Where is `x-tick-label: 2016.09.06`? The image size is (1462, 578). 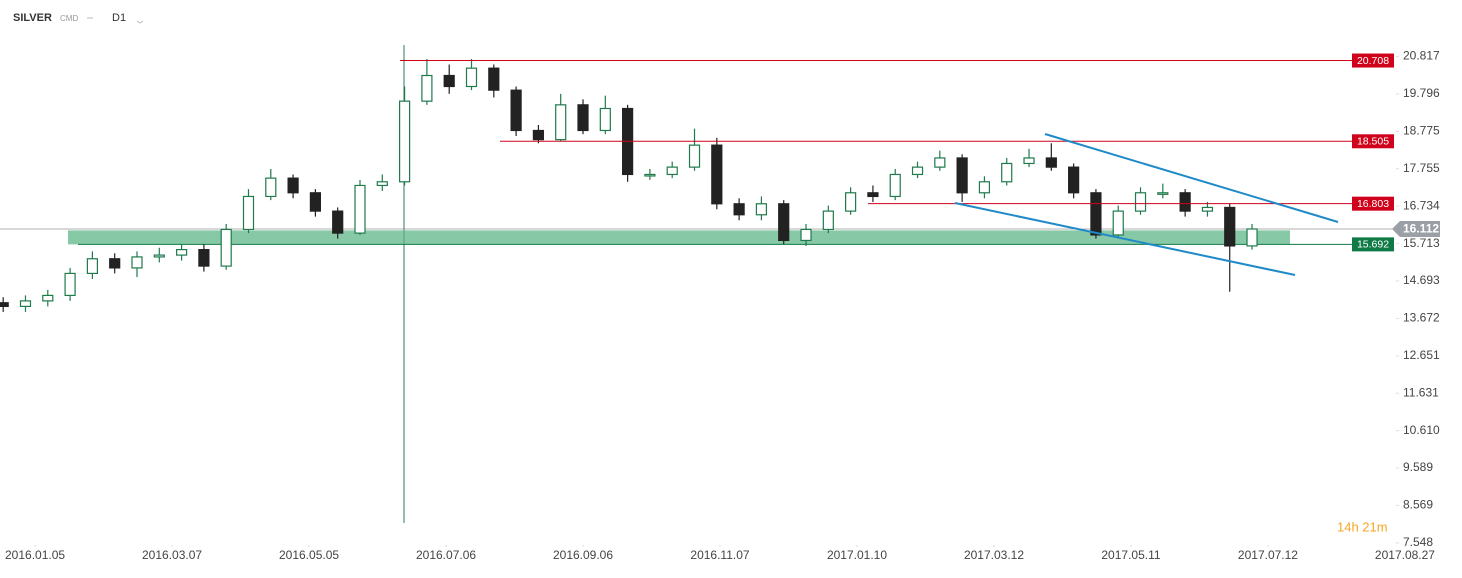 x-tick-label: 2016.09.06 is located at coordinates (583, 555).